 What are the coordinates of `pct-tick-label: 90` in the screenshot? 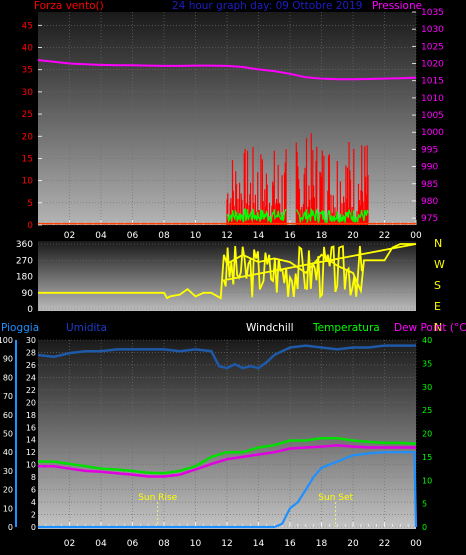 It's located at (8, 359).